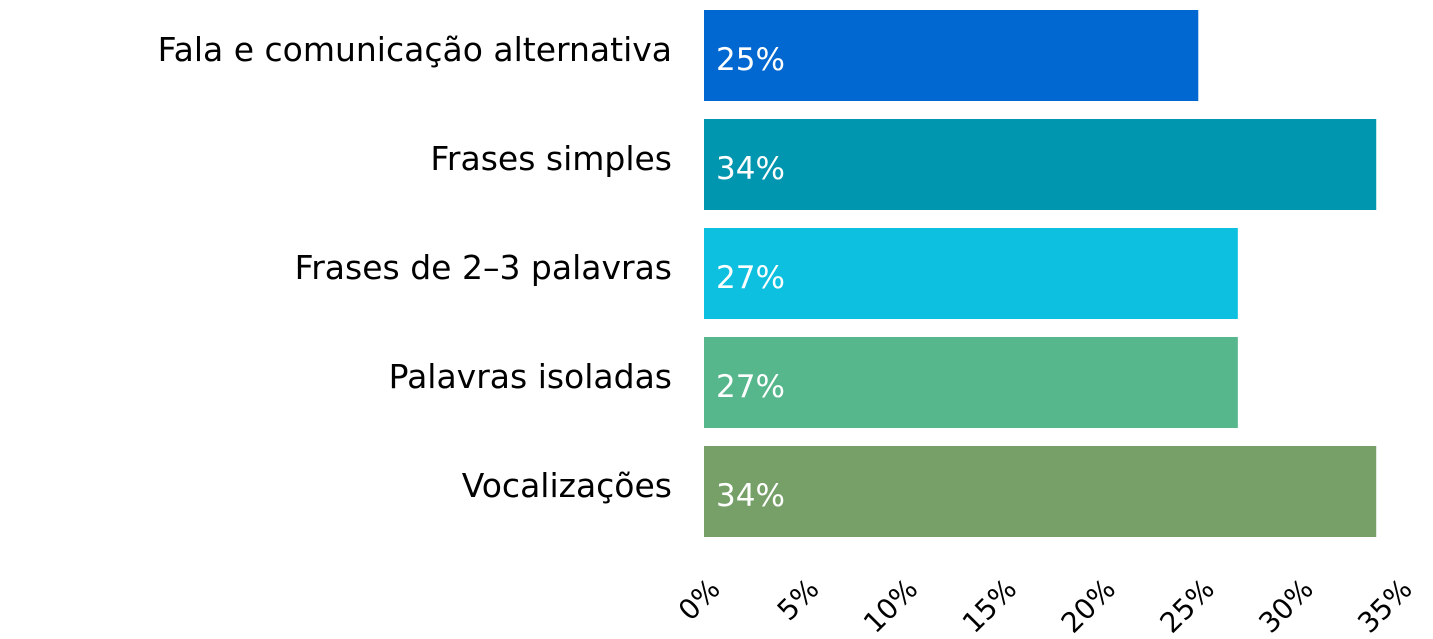 The height and width of the screenshot is (639, 1433). What do you see at coordinates (530, 376) in the screenshot?
I see `y-tick-label: Palavras isoladas` at bounding box center [530, 376].